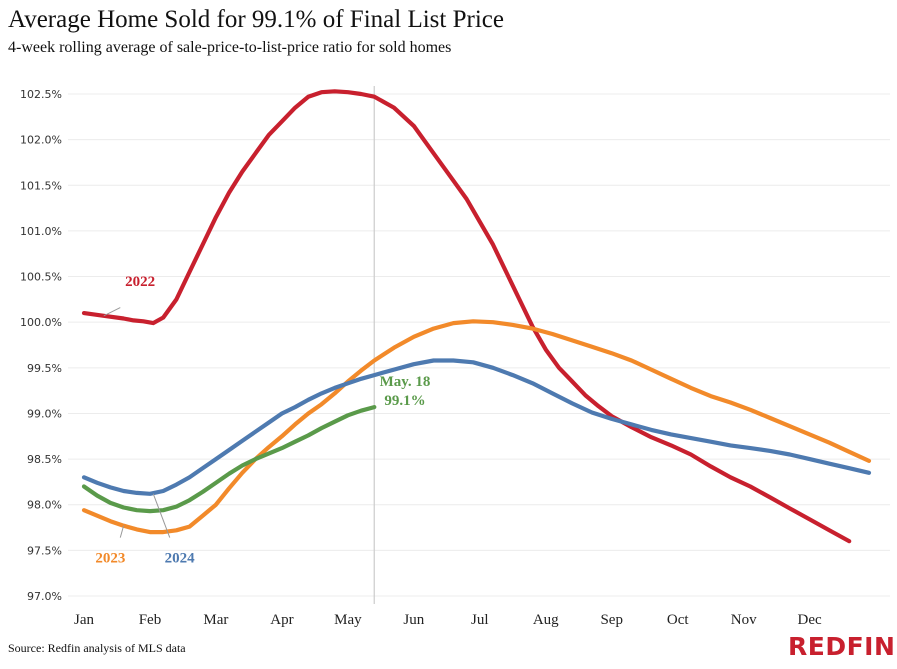 This screenshot has height=669, width=897. Describe the element at coordinates (44, 459) in the screenshot. I see `y-tick-label: 98.5%` at that location.